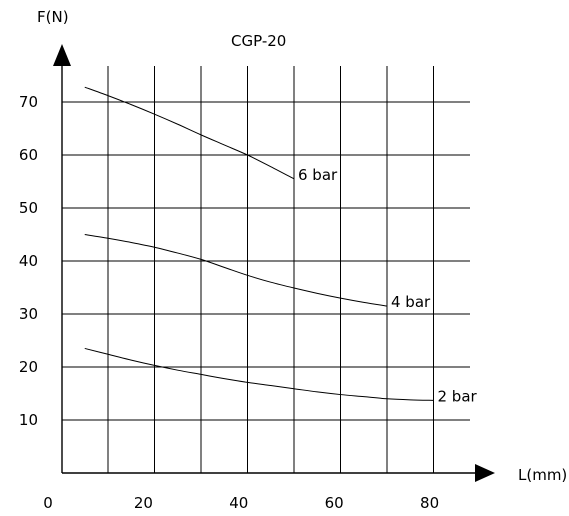 Image resolution: width=569 pixels, height=516 pixels. What do you see at coordinates (238, 503) in the screenshot?
I see `x-tick-label-40: 40` at bounding box center [238, 503].